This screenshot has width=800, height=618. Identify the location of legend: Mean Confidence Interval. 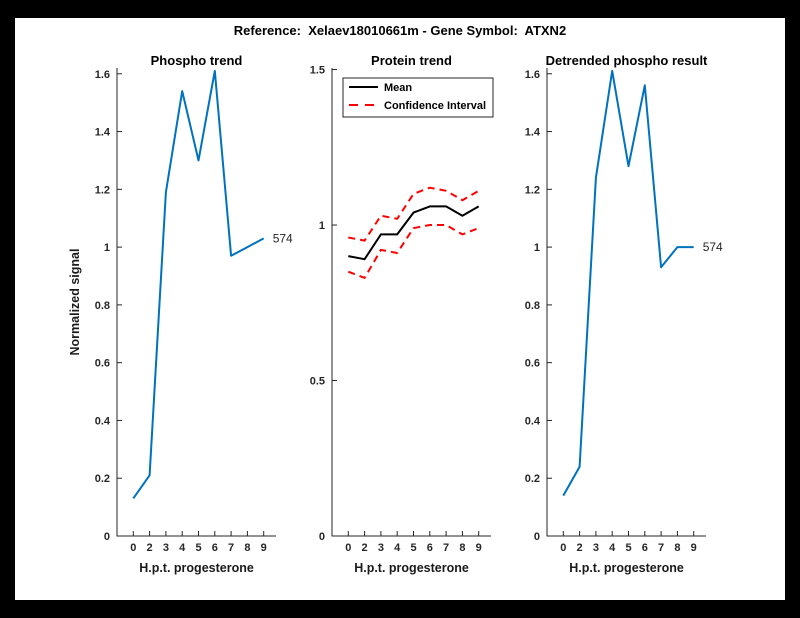
(418, 97).